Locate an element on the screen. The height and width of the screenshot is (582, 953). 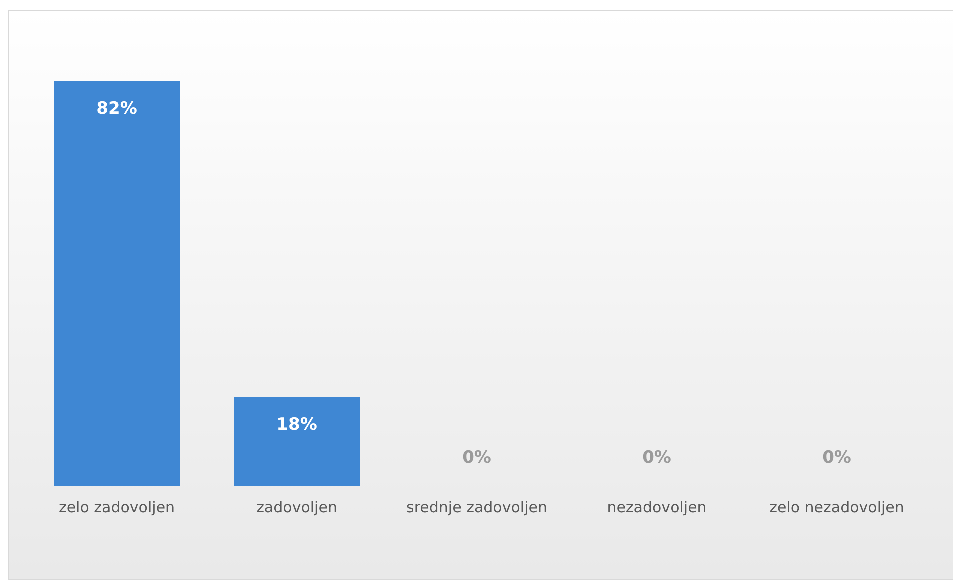
x-tick-label: srednje zadovoljen is located at coordinates (477, 507).